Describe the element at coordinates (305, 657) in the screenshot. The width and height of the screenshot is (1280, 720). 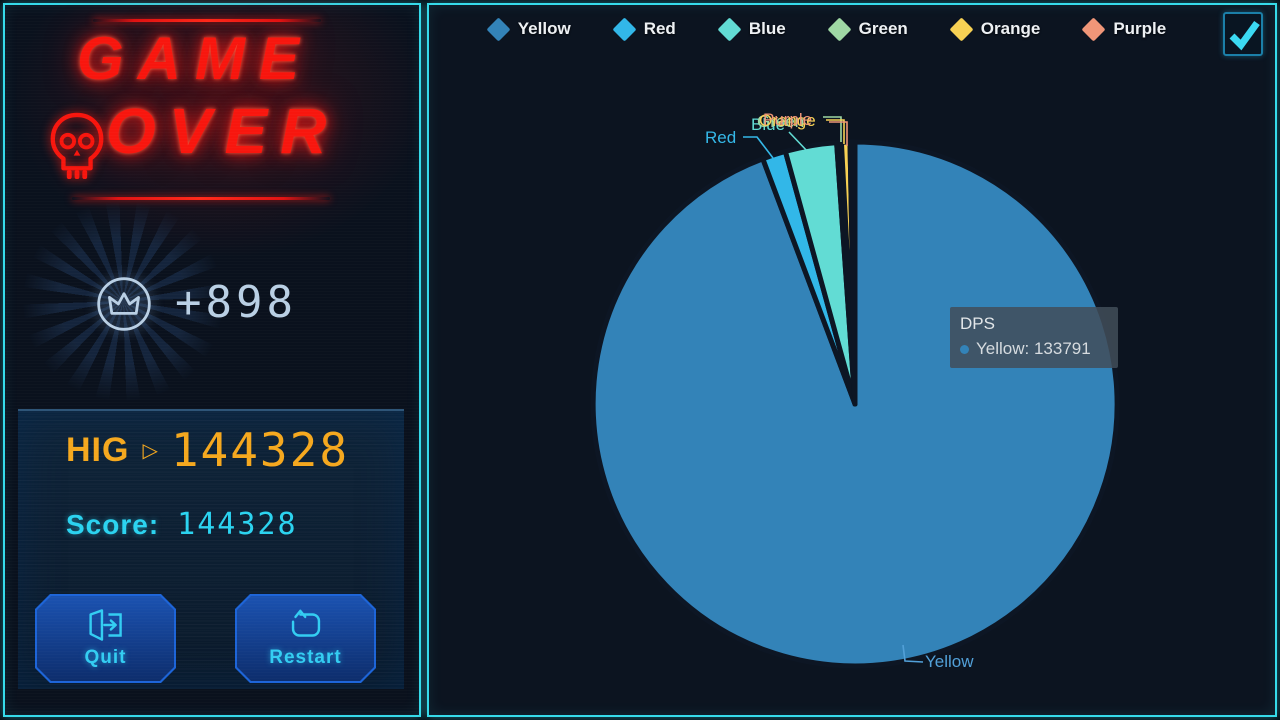
I see `restart-button-label: Restart` at that location.